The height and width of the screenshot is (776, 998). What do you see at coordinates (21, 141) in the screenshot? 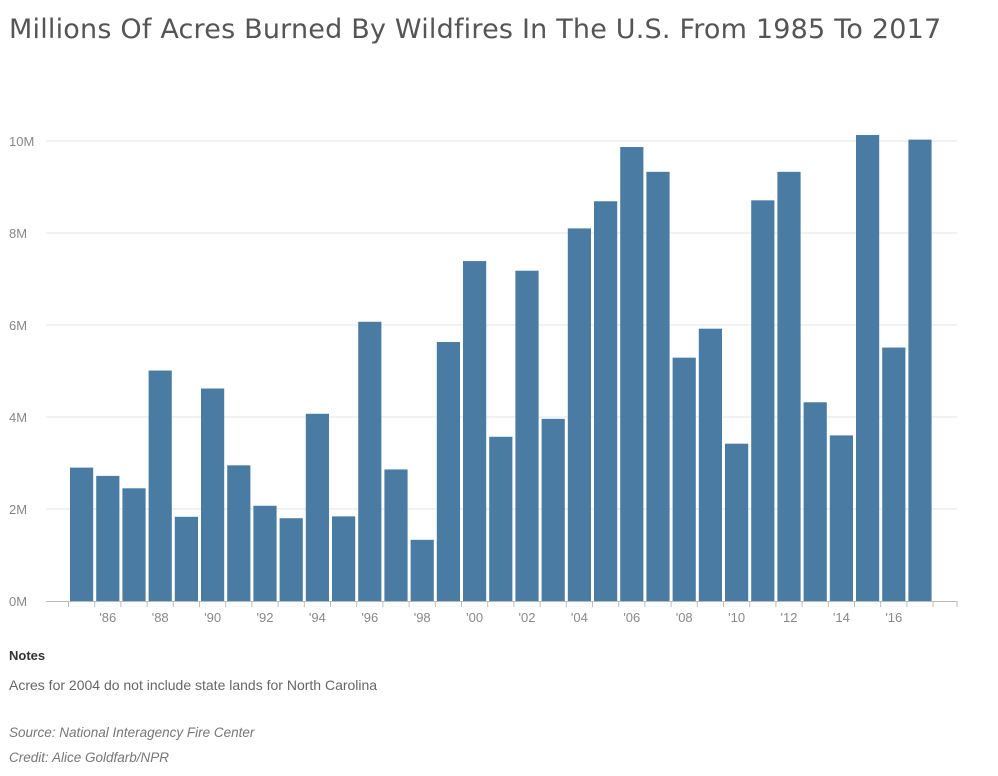
I see `y-tick-label: 10M` at bounding box center [21, 141].